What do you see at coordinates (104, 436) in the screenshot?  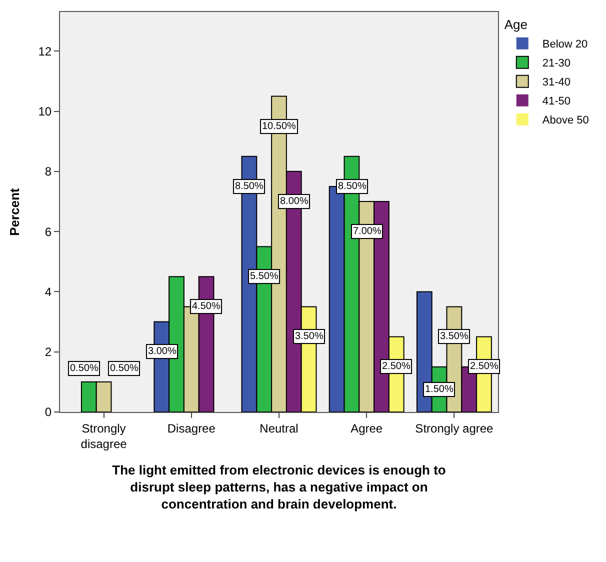 I see `x-tick-label: Strongly disagree` at bounding box center [104, 436].